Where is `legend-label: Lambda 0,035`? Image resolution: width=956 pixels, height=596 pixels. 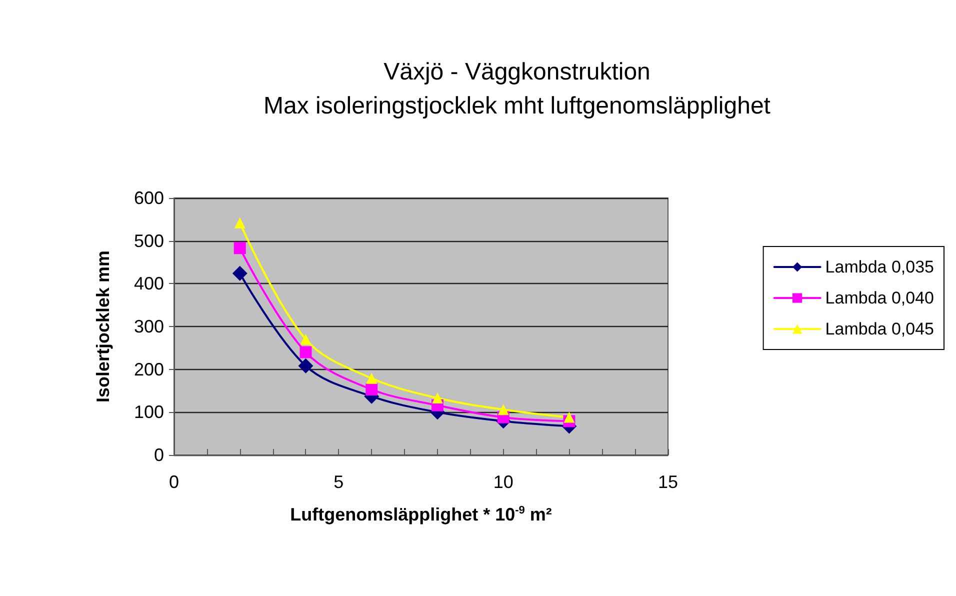
legend-label: Lambda 0,035 is located at coordinates (879, 267).